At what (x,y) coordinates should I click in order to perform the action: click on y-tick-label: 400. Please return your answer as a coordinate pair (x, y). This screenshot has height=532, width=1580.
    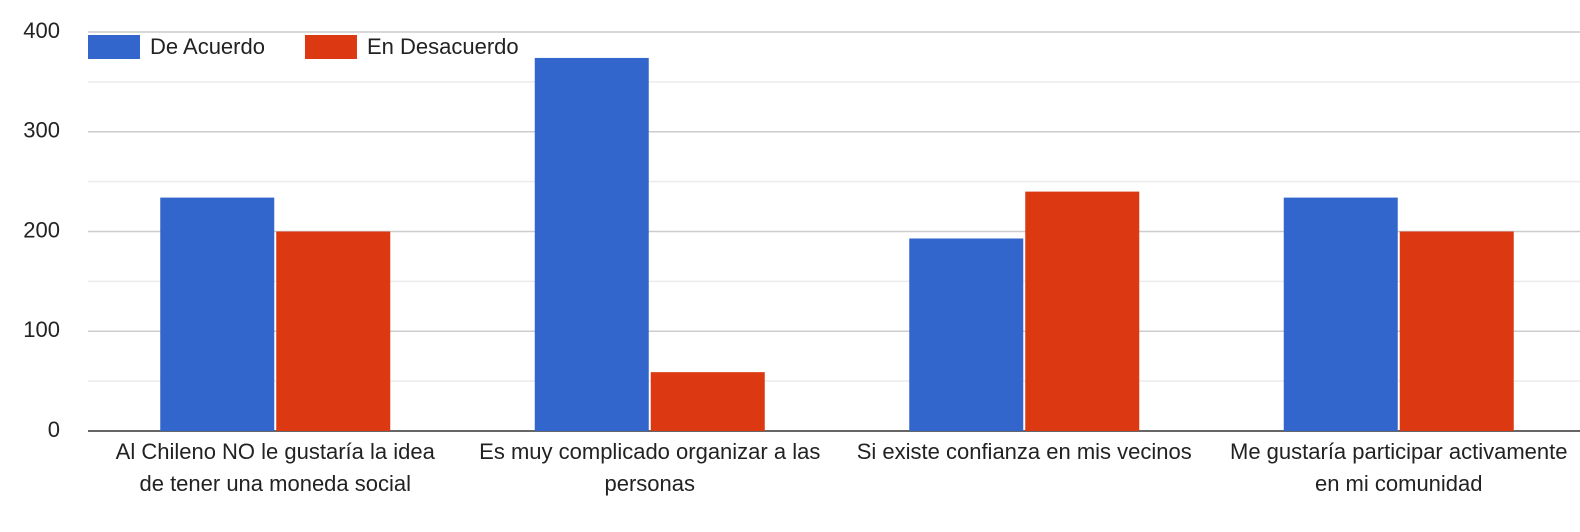
    Looking at the image, I should click on (41, 30).